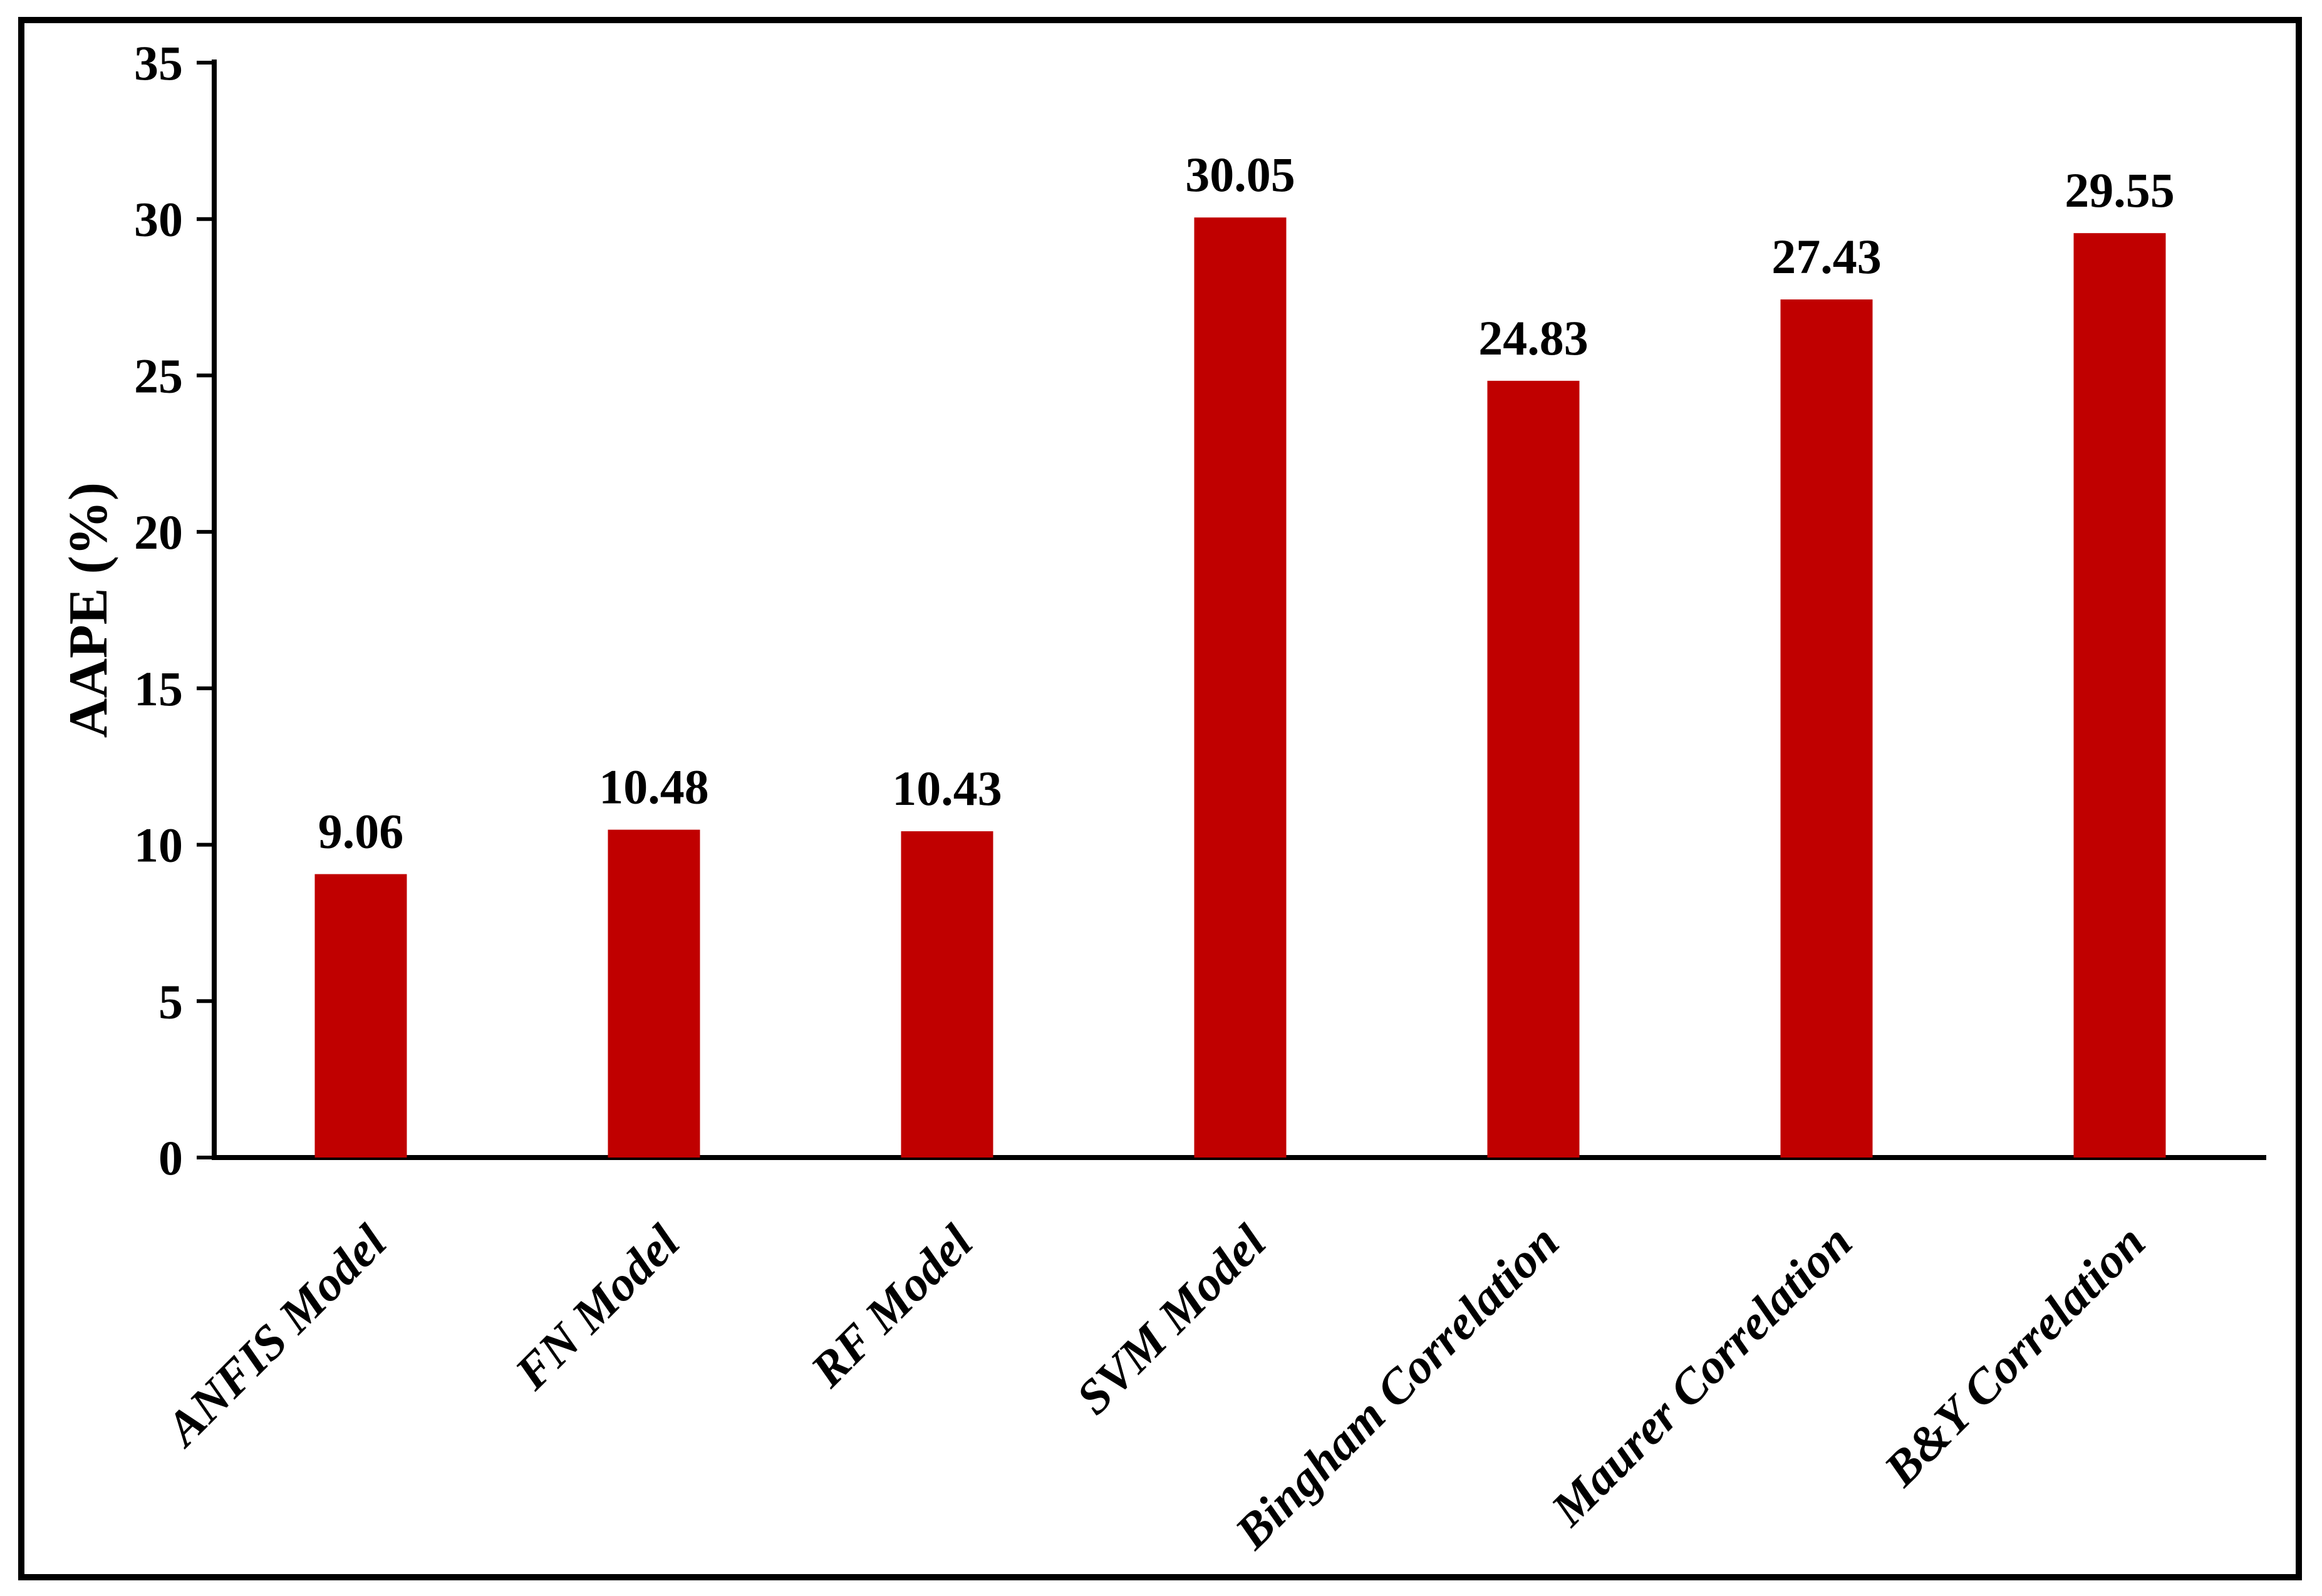  I want to click on bar-value-label: 10.43, so click(947, 789).